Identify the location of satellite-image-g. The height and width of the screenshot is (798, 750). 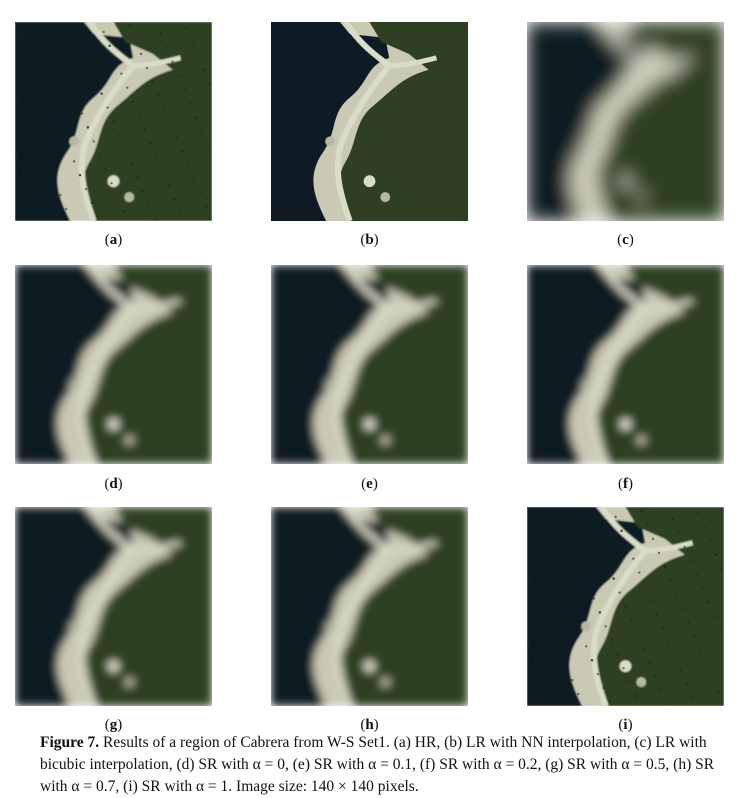
(113, 606).